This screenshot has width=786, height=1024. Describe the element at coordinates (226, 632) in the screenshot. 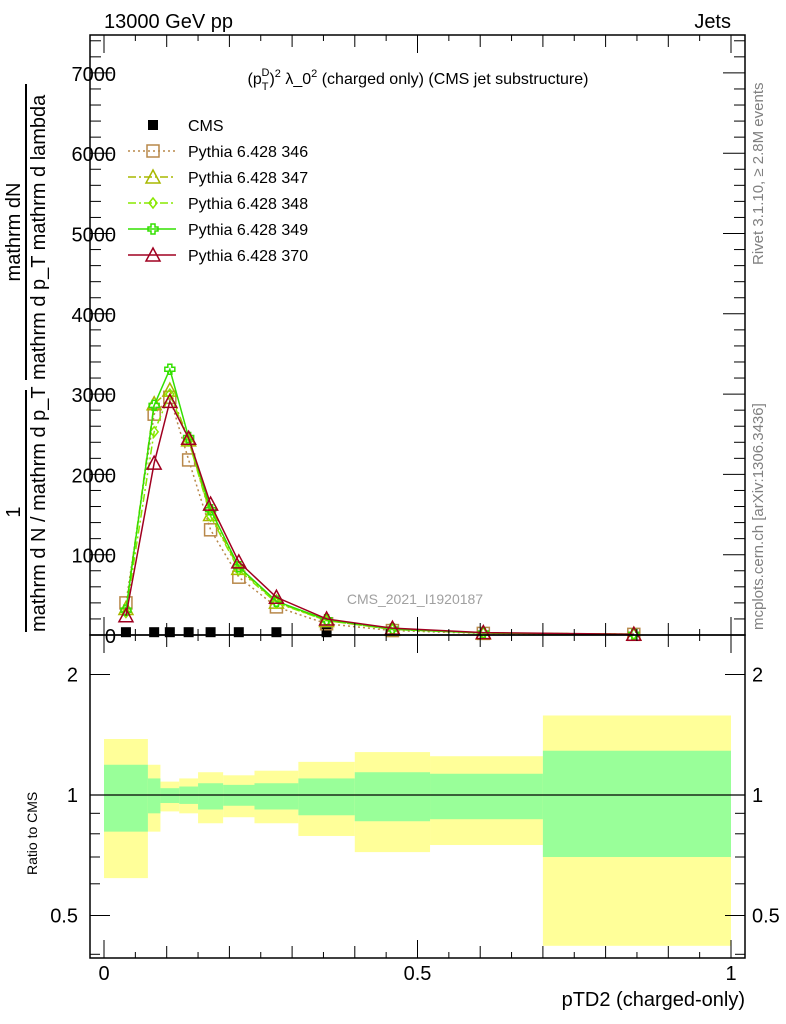

I see `series-cms` at that location.